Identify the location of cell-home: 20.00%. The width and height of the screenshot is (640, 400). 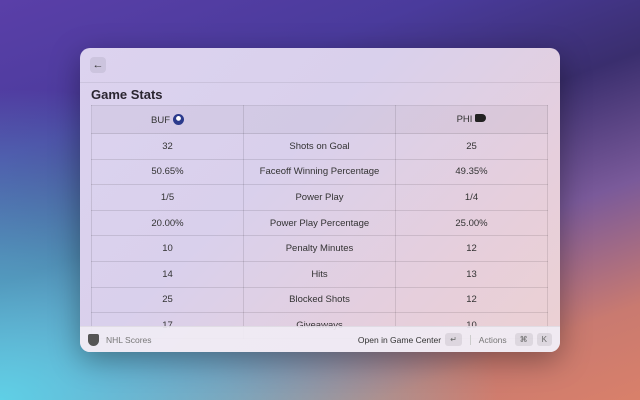
(167, 223).